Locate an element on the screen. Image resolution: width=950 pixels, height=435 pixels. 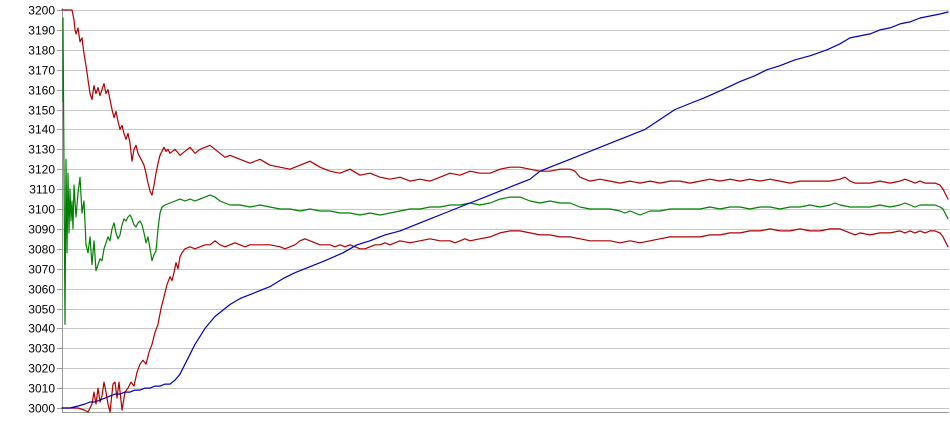
y-axis-label: 3090 is located at coordinates (41, 230).